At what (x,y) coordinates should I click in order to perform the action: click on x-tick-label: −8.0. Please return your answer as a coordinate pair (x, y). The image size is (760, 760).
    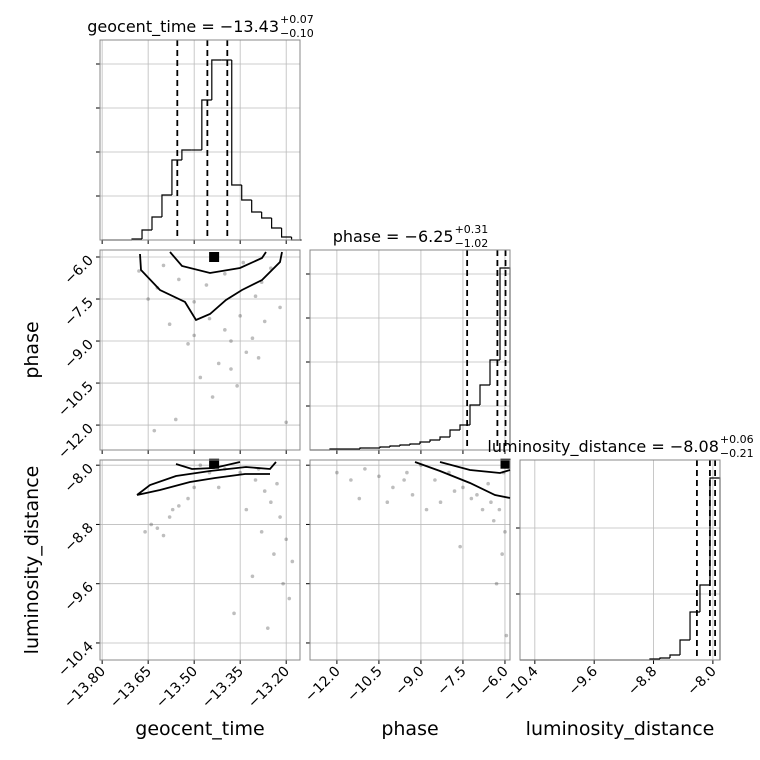
    Looking at the image, I should click on (701, 681).